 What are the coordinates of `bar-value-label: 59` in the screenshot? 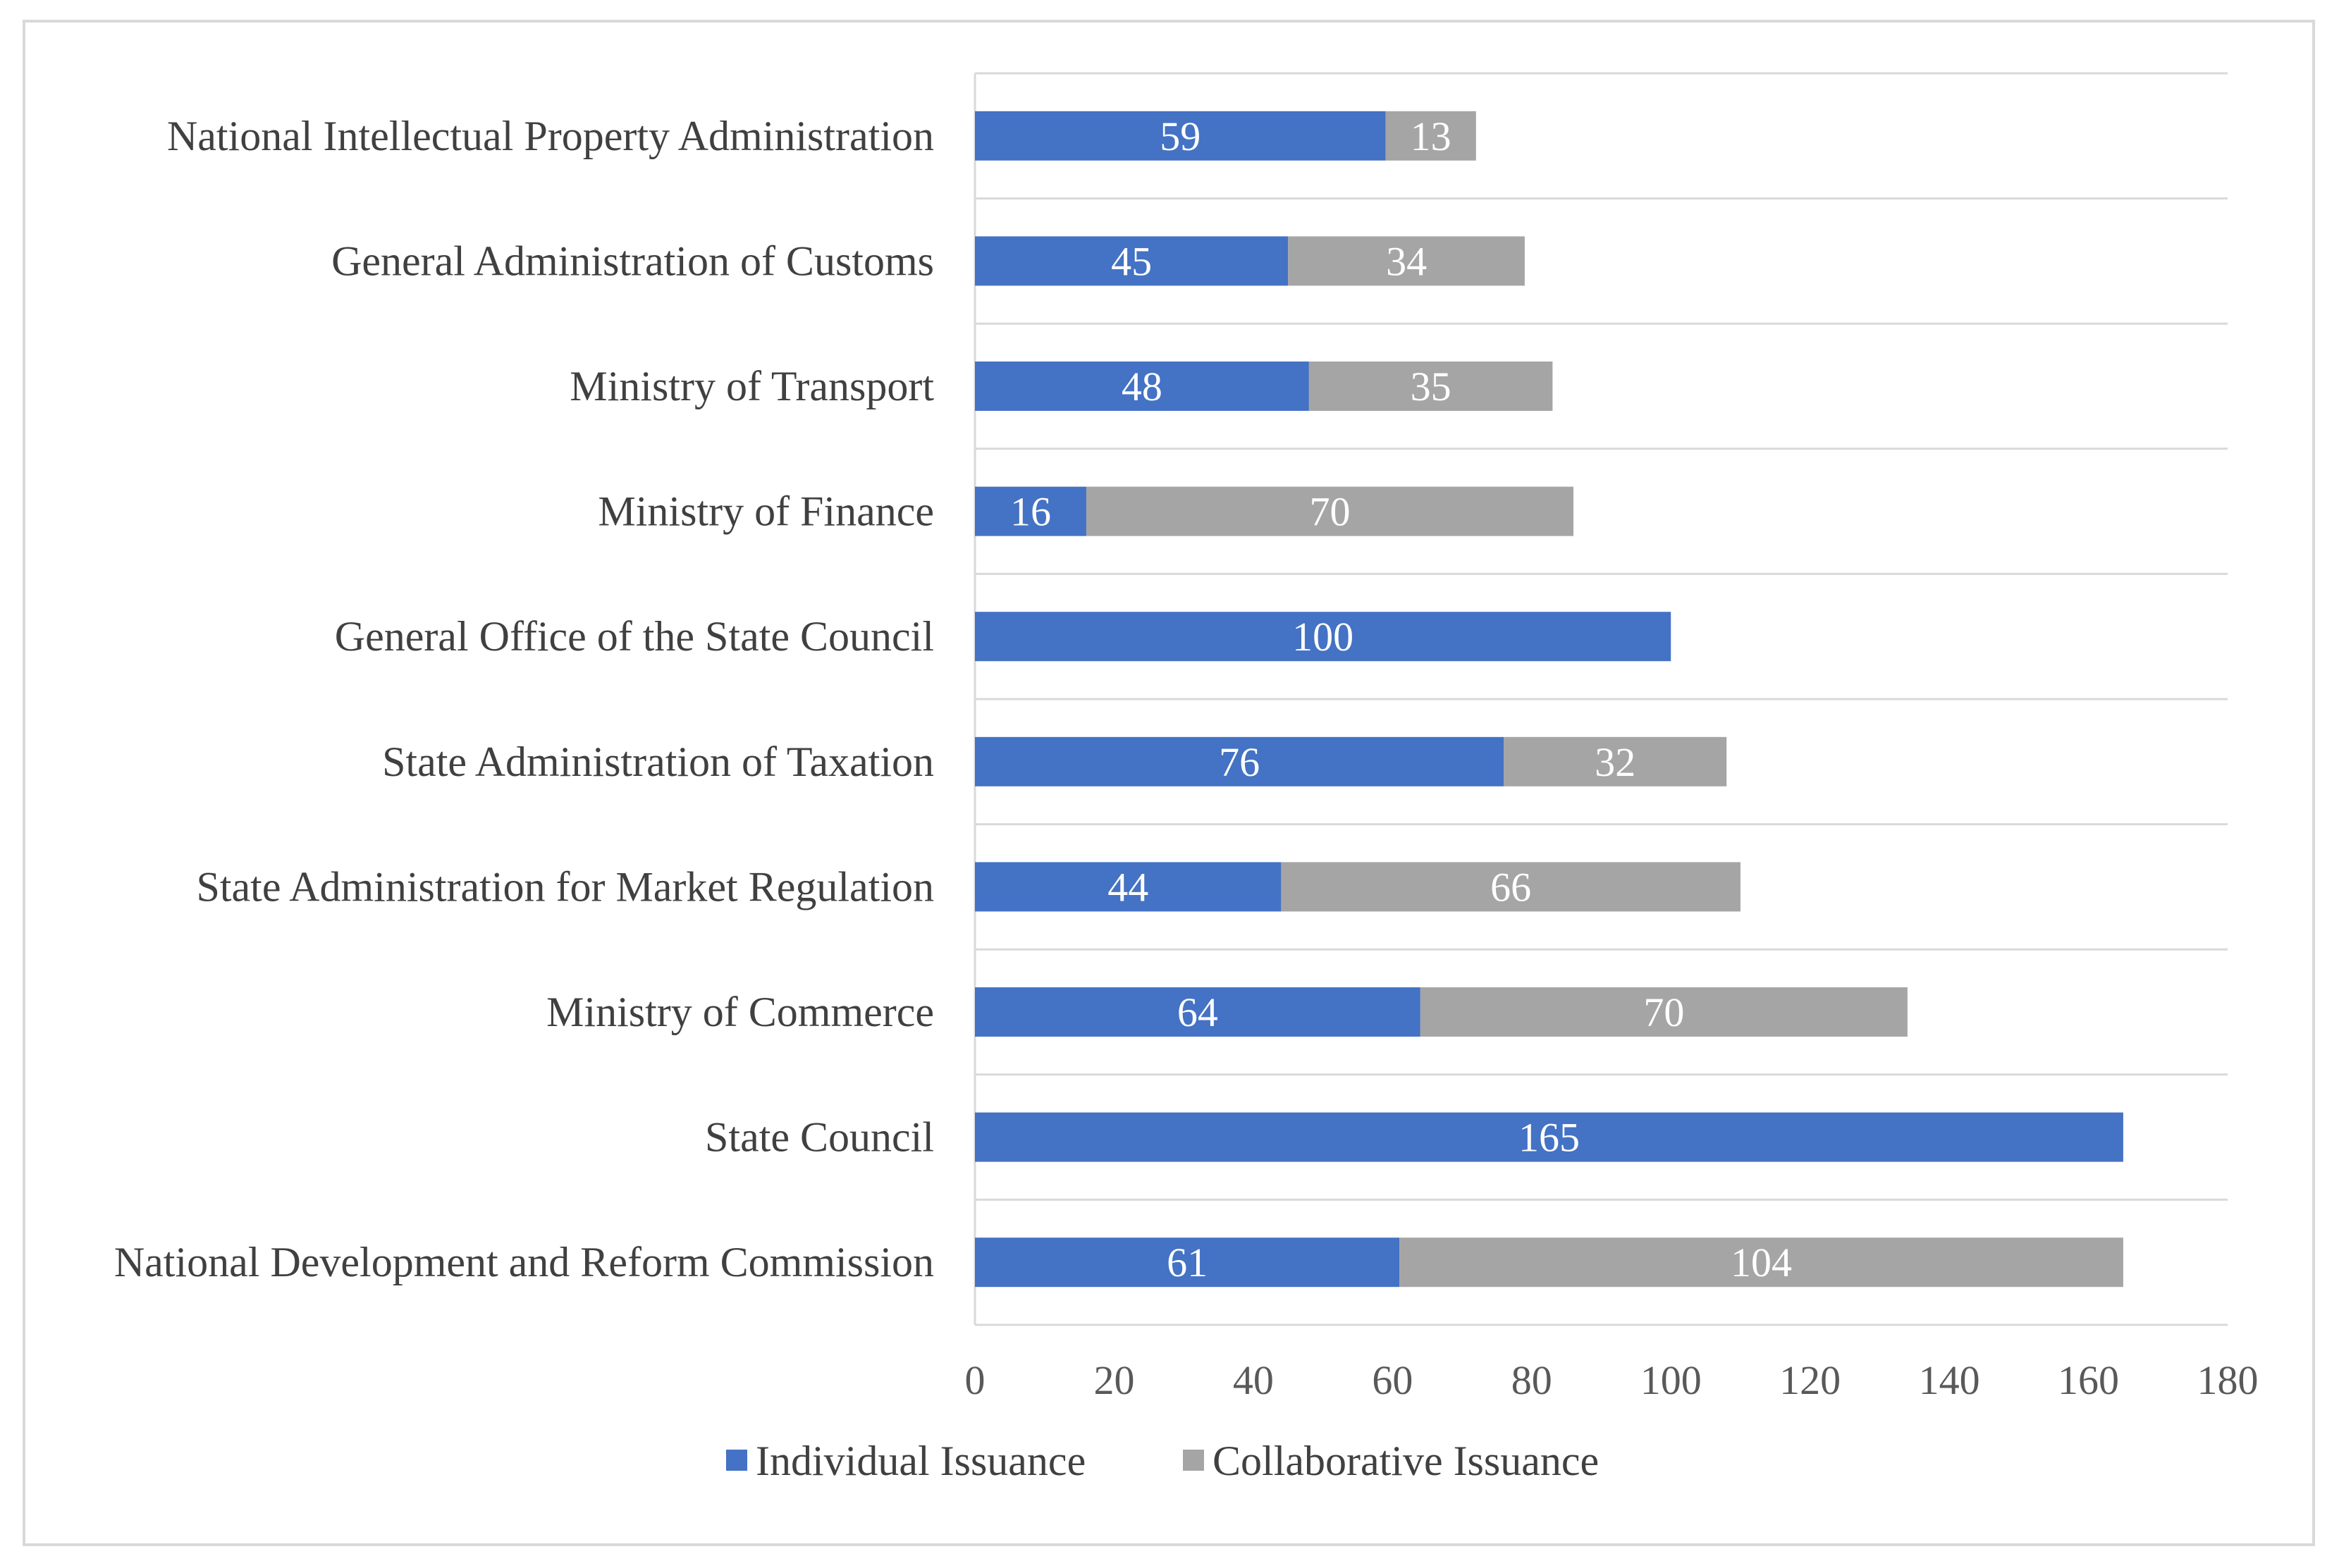 It's located at (1180, 136).